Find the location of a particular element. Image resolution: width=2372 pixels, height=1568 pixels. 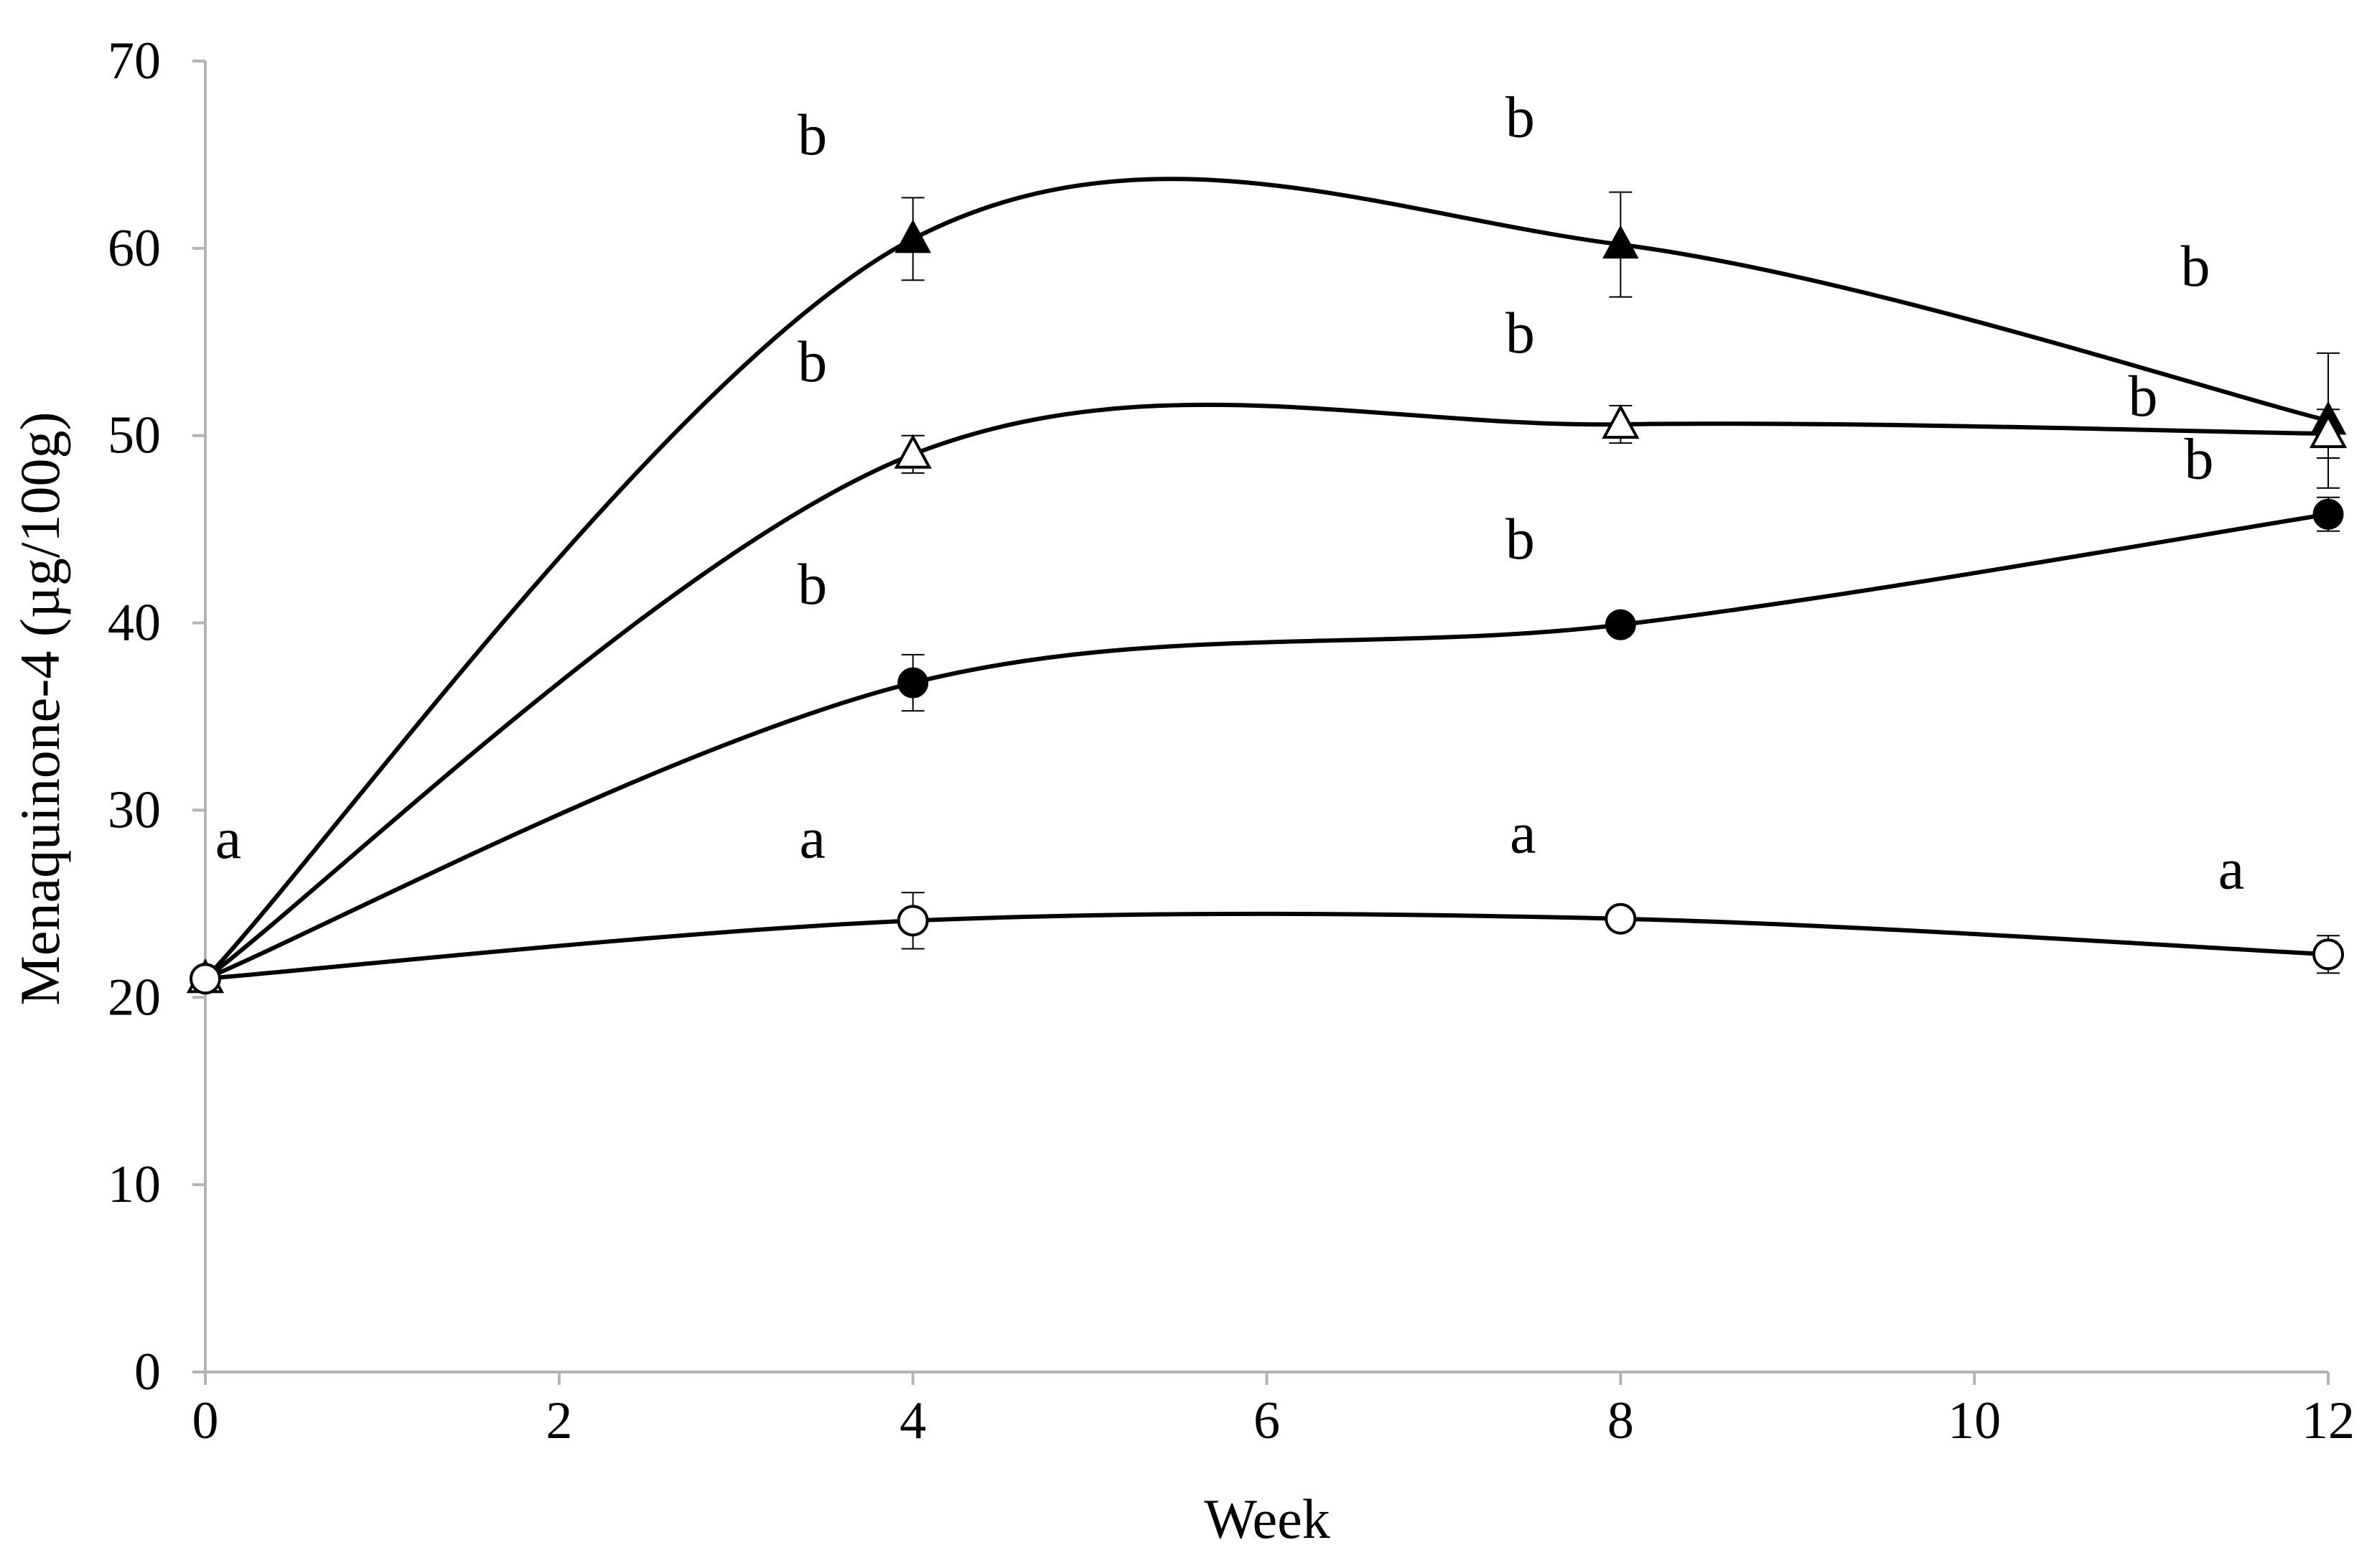

y-tick-label: 30 is located at coordinates (134, 809).